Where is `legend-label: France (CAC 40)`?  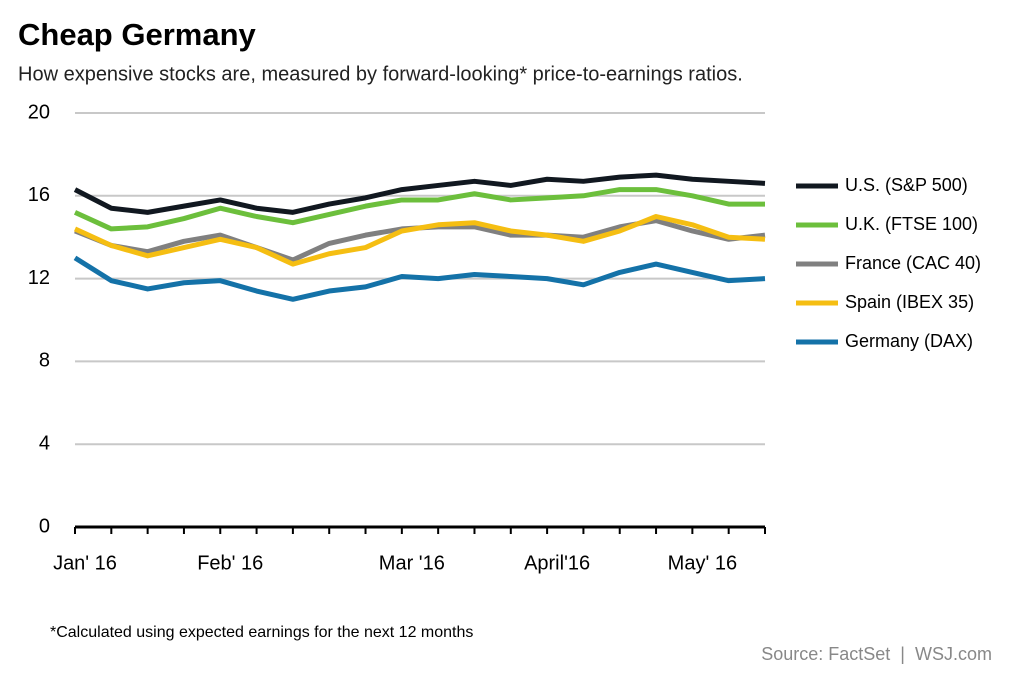 legend-label: France (CAC 40) is located at coordinates (913, 263).